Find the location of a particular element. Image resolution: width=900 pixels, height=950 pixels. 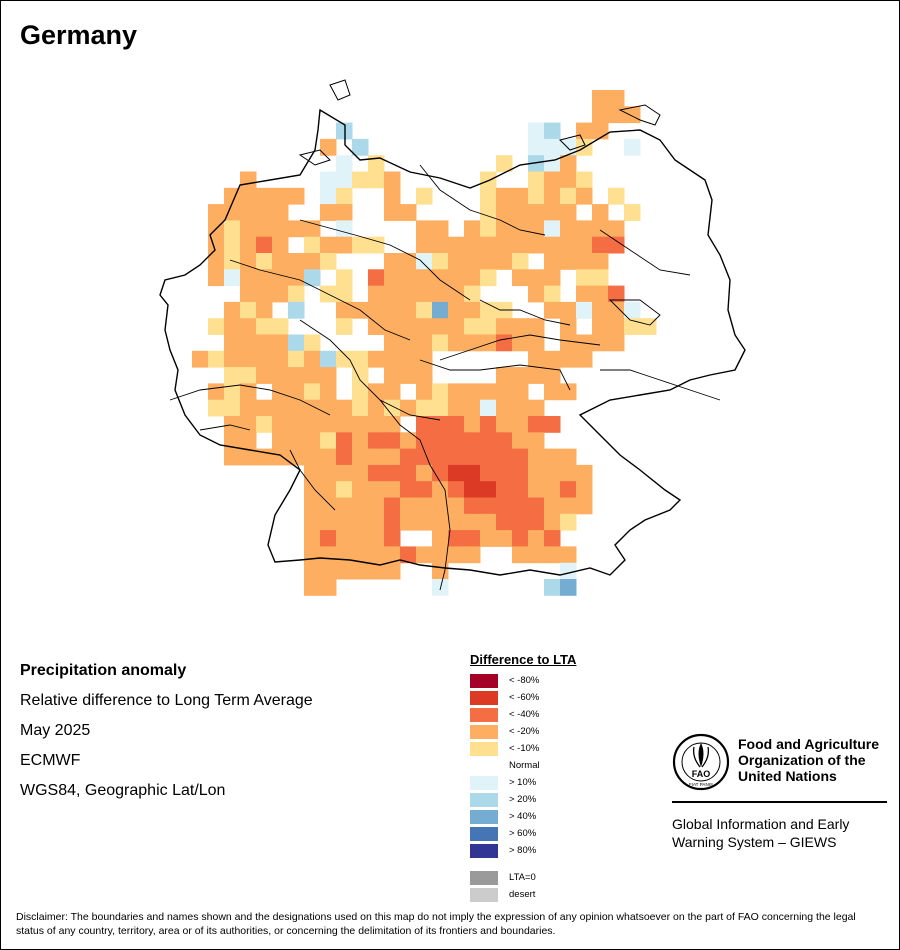

logo-divider is located at coordinates (779, 802).